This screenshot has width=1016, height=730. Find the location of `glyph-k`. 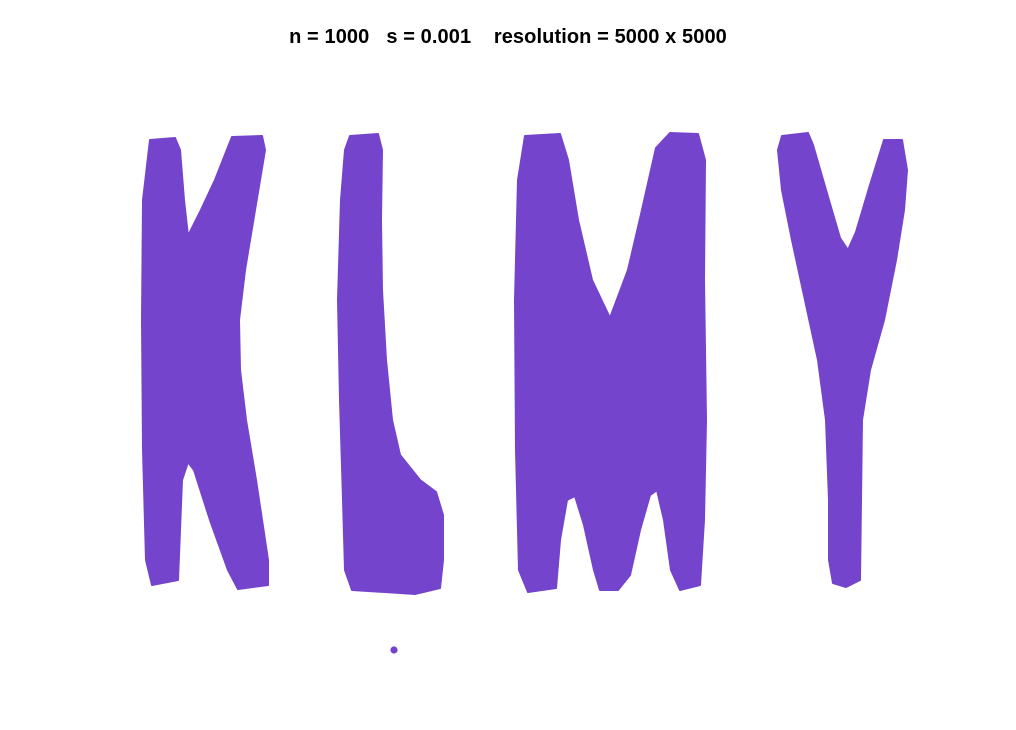

glyph-k is located at coordinates (205, 362).